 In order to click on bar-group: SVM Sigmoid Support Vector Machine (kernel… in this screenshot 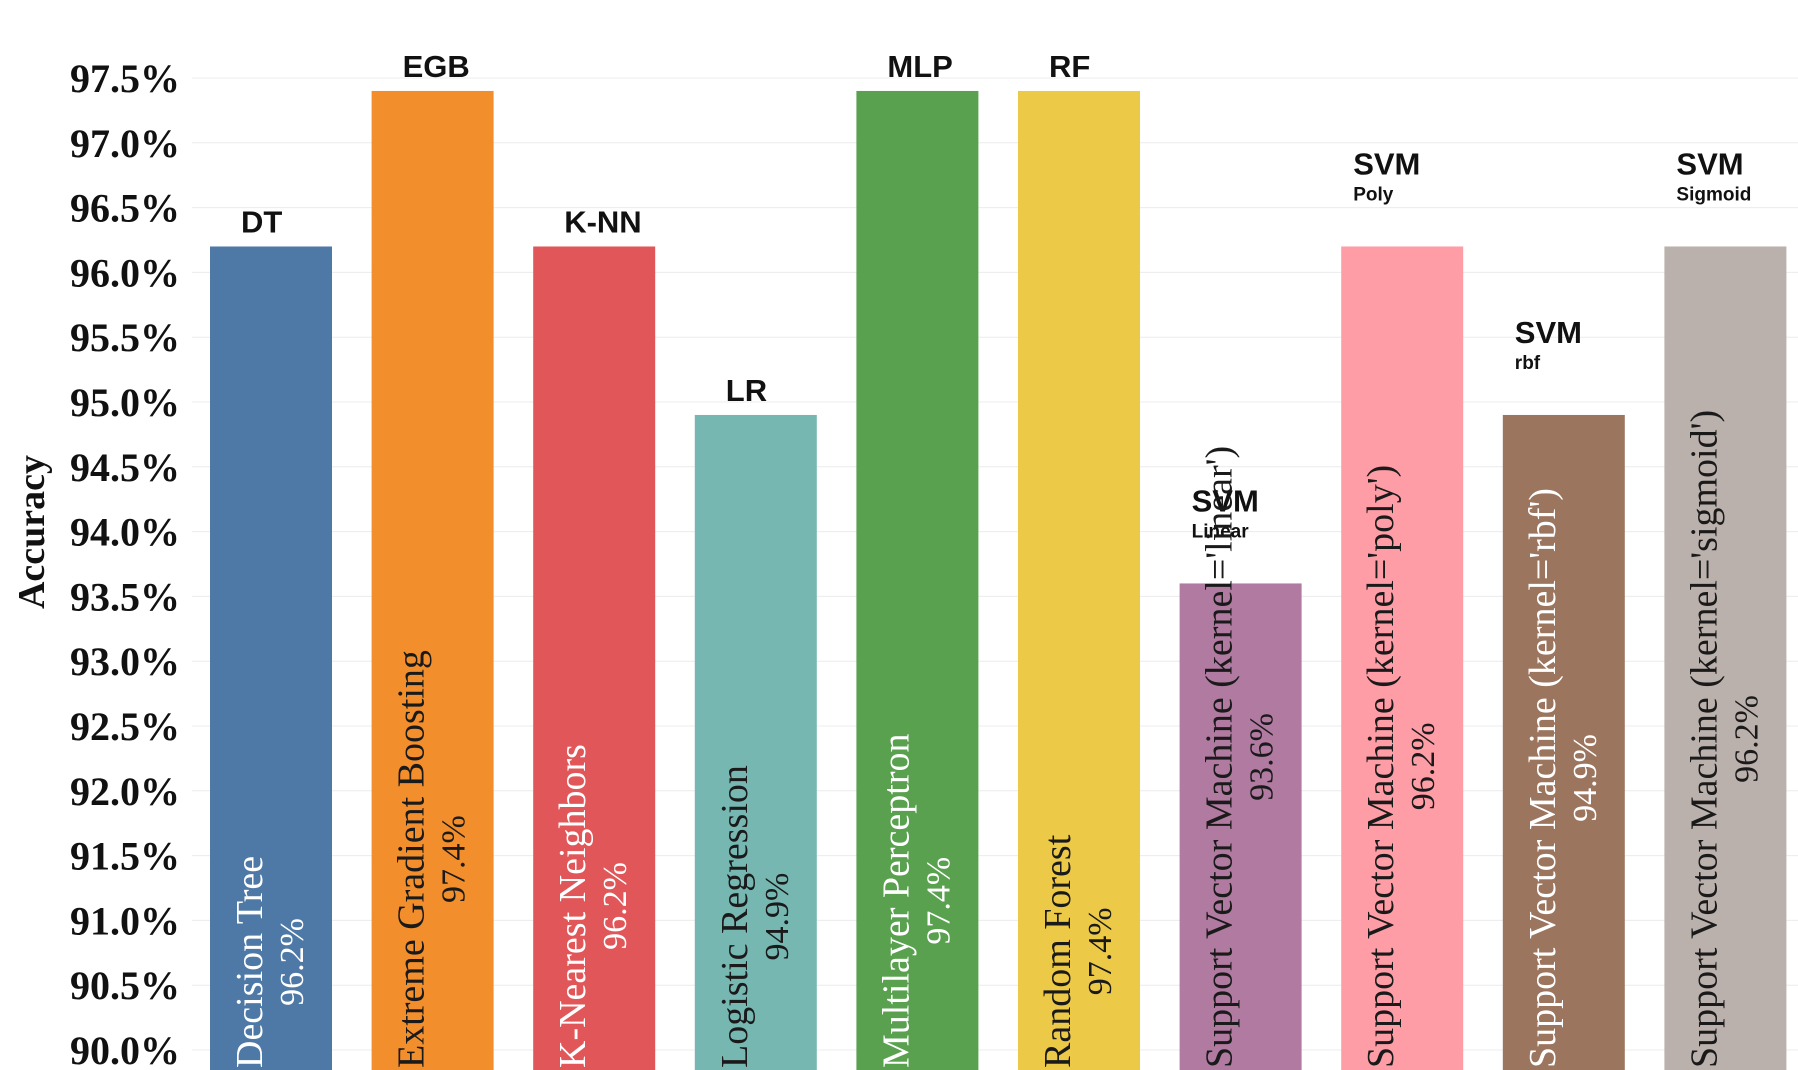, I will do `click(1725, 608)`.